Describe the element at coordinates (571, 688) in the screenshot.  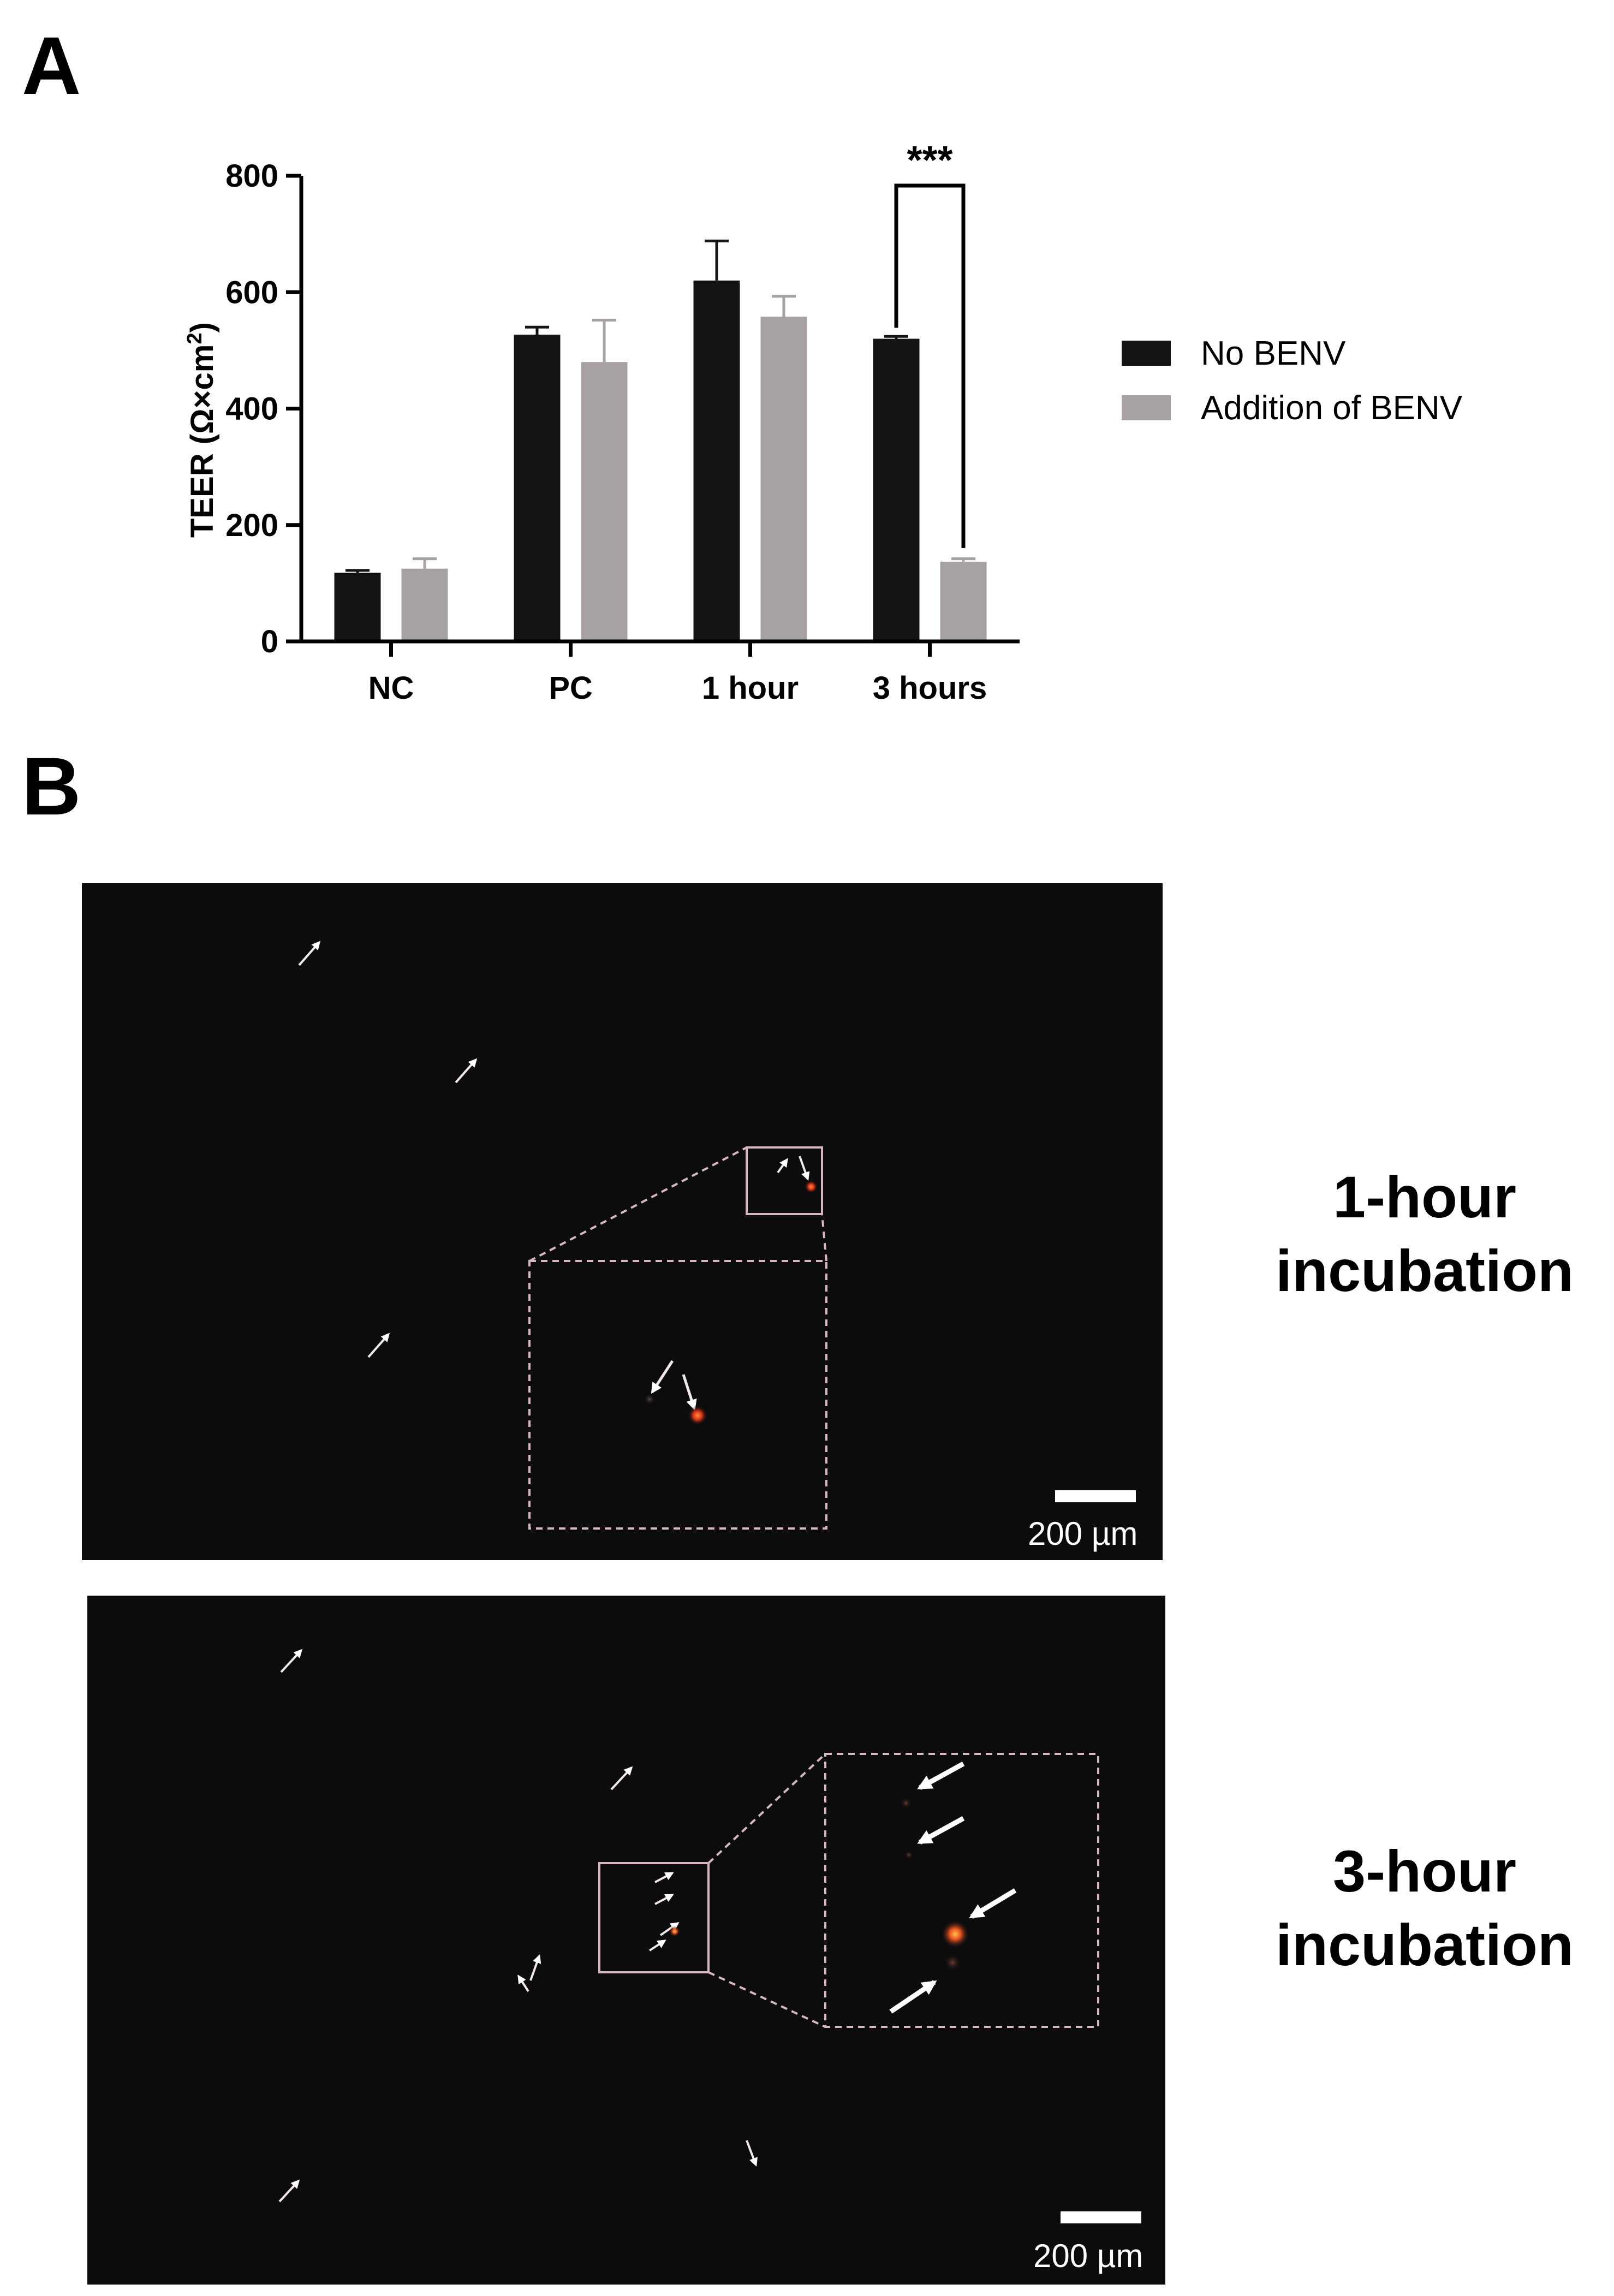
I see `x-tick-label: PC` at that location.